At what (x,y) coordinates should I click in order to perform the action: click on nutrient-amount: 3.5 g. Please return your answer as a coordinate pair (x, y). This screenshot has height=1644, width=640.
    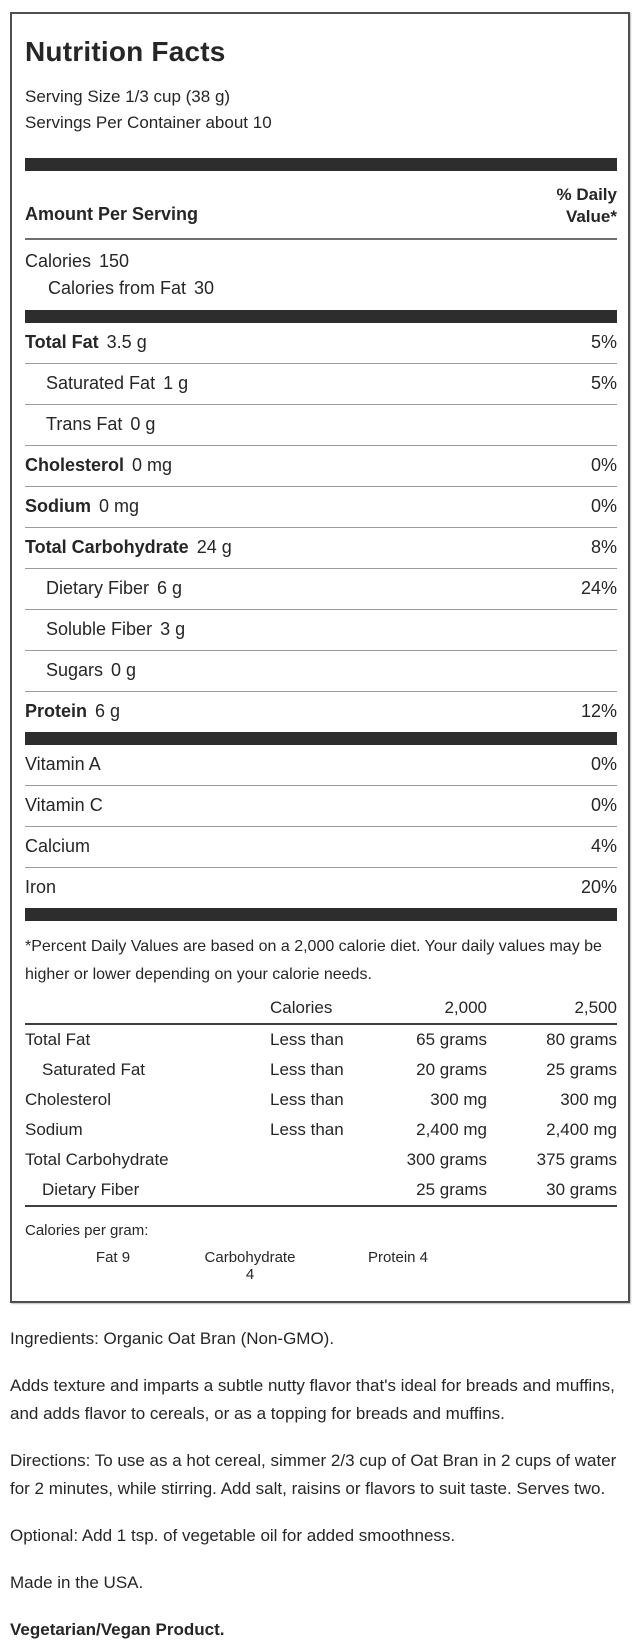
    Looking at the image, I should click on (126, 342).